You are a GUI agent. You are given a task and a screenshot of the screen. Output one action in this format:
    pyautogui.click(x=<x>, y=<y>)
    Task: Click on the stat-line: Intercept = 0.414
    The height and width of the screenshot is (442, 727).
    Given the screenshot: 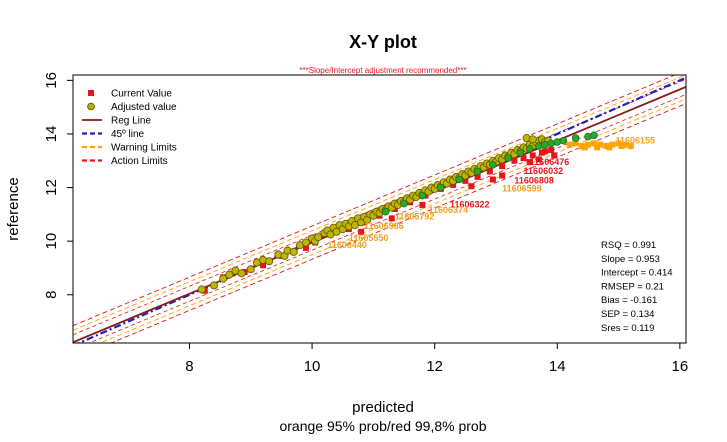 What is the action you would take?
    pyautogui.click(x=637, y=273)
    